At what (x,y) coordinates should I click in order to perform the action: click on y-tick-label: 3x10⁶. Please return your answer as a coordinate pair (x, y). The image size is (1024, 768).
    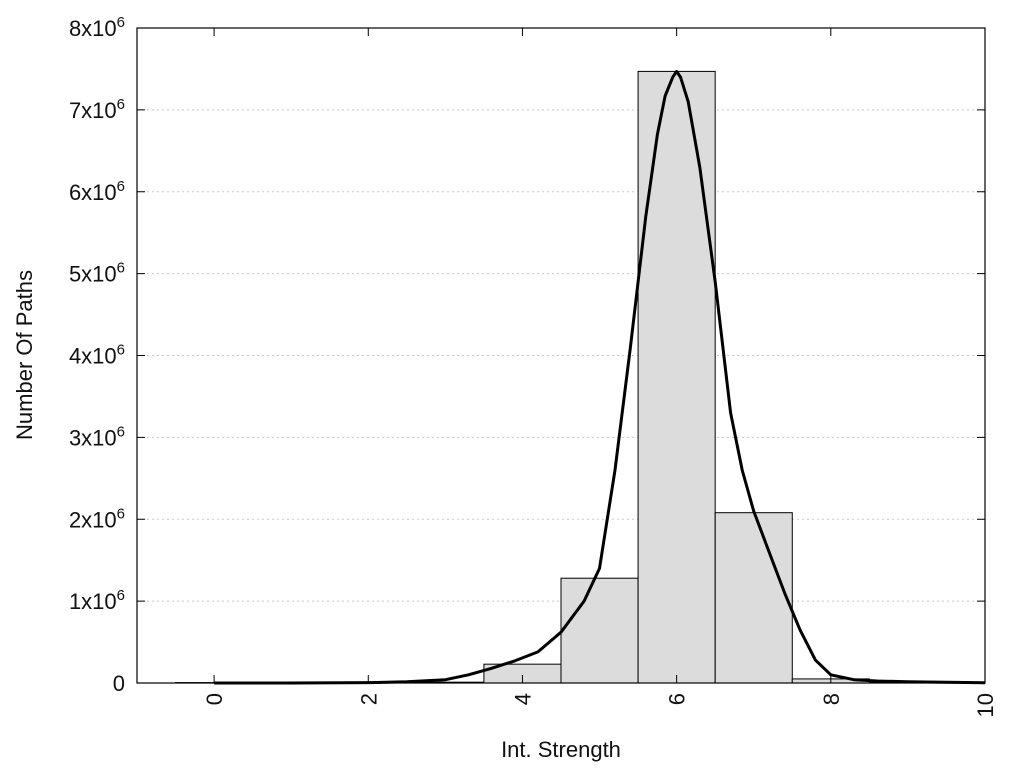
    Looking at the image, I should click on (97, 436).